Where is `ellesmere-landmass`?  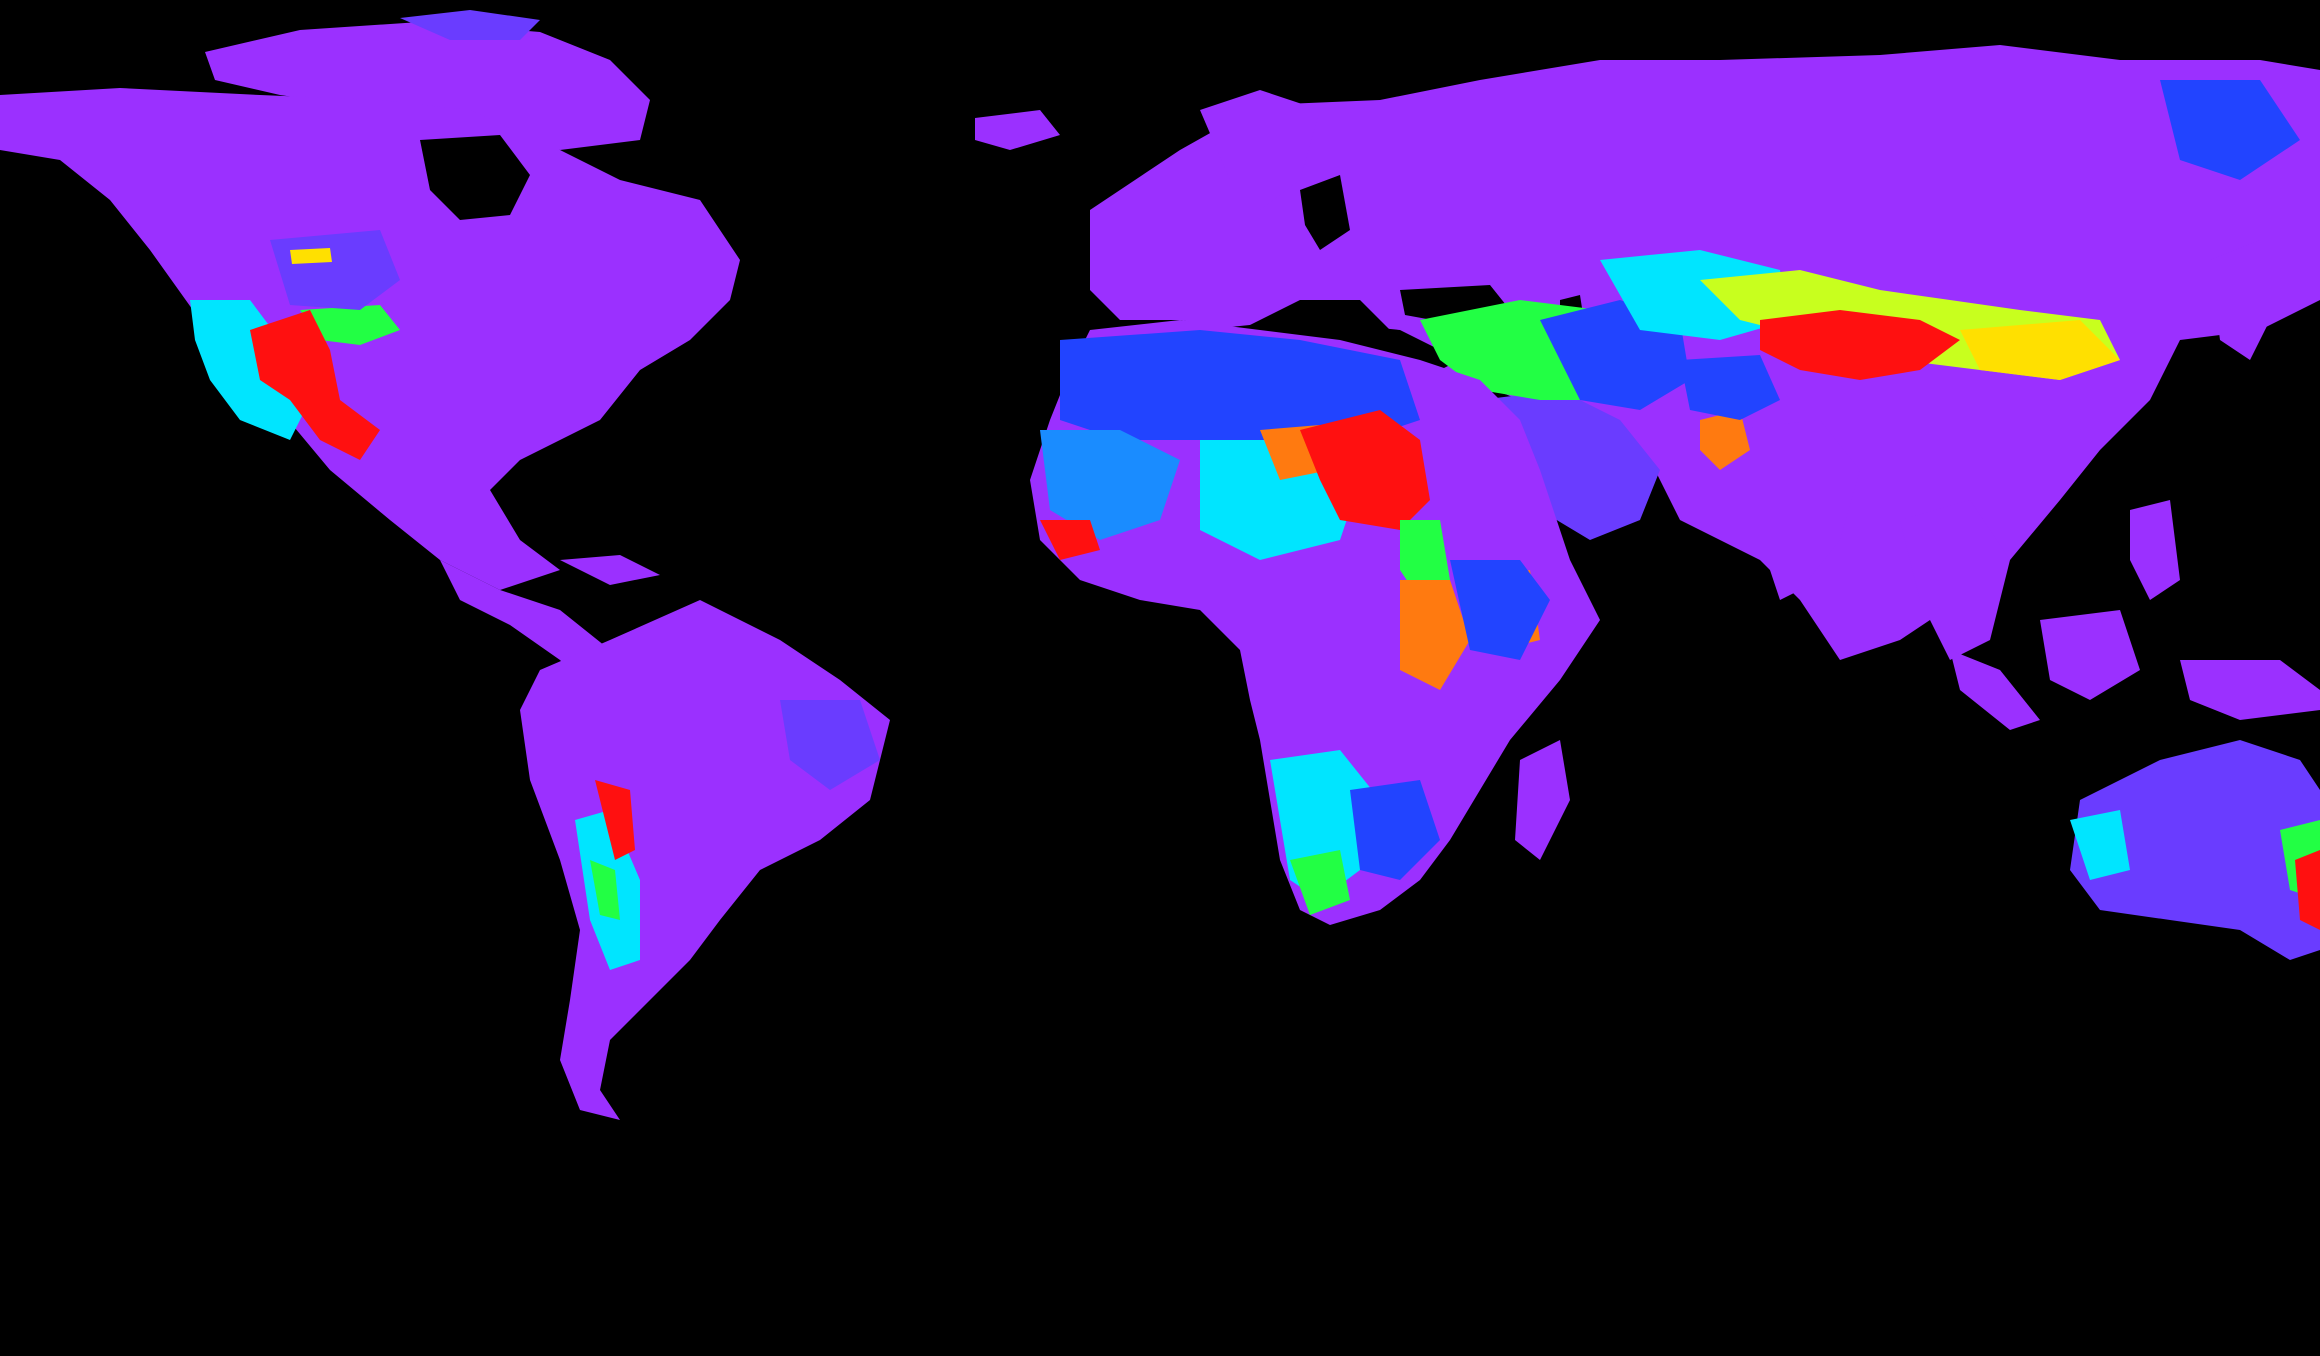 ellesmere-landmass is located at coordinates (470, 25).